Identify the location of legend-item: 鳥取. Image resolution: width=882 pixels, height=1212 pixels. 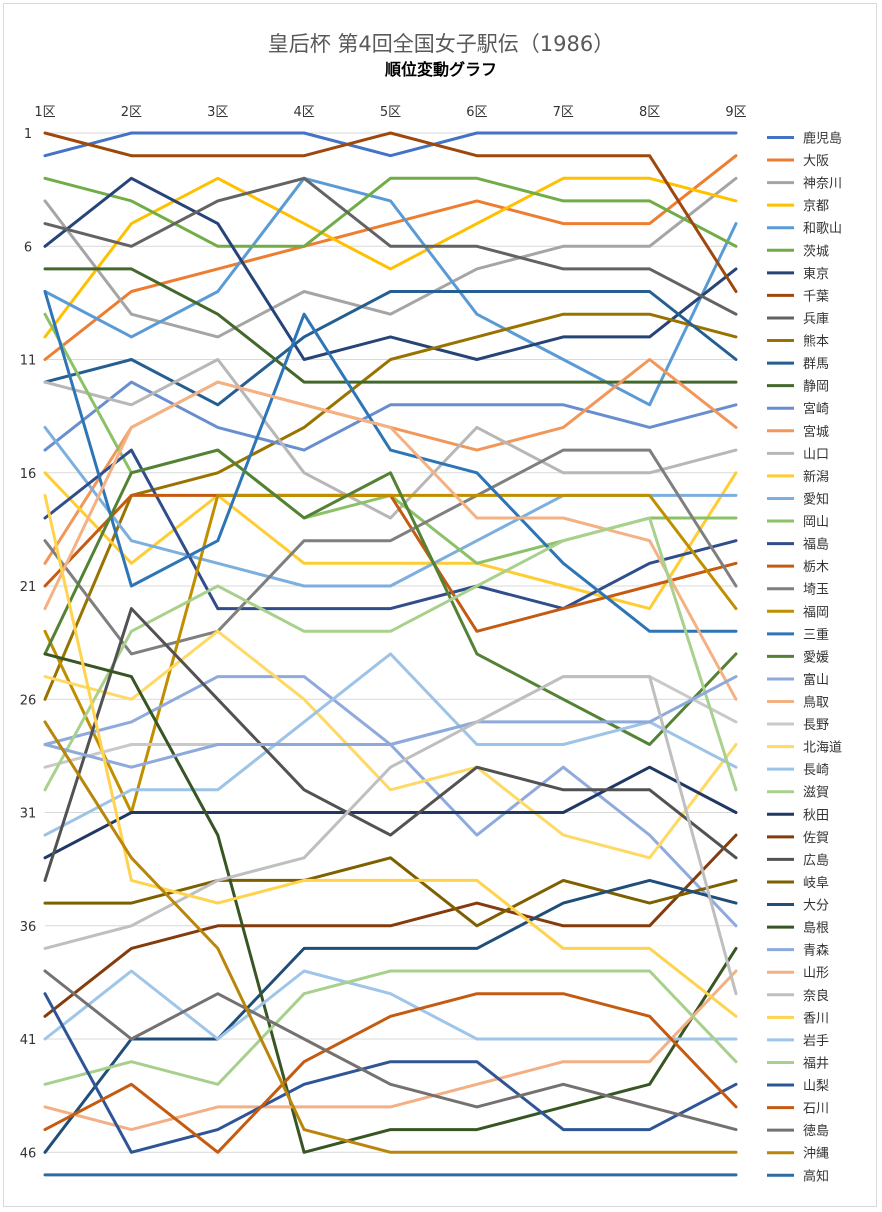
(798, 703).